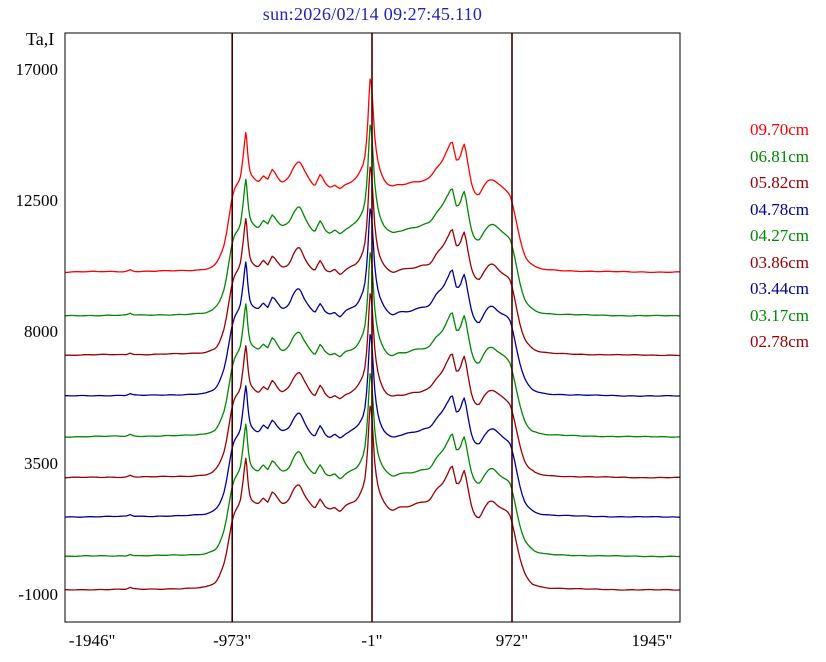 This screenshot has height=662, width=826. What do you see at coordinates (92, 640) in the screenshot?
I see `x-tick-label: -1946"` at bounding box center [92, 640].